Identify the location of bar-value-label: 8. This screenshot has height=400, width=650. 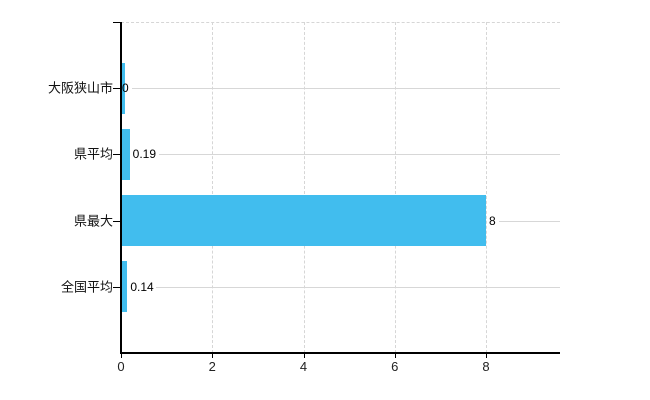
(492, 220).